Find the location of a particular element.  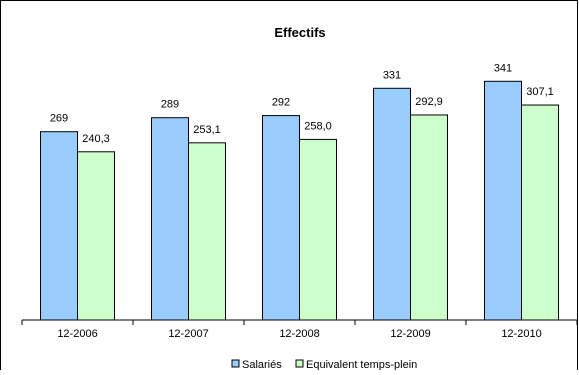

data-label: 253,1 is located at coordinates (207, 130).